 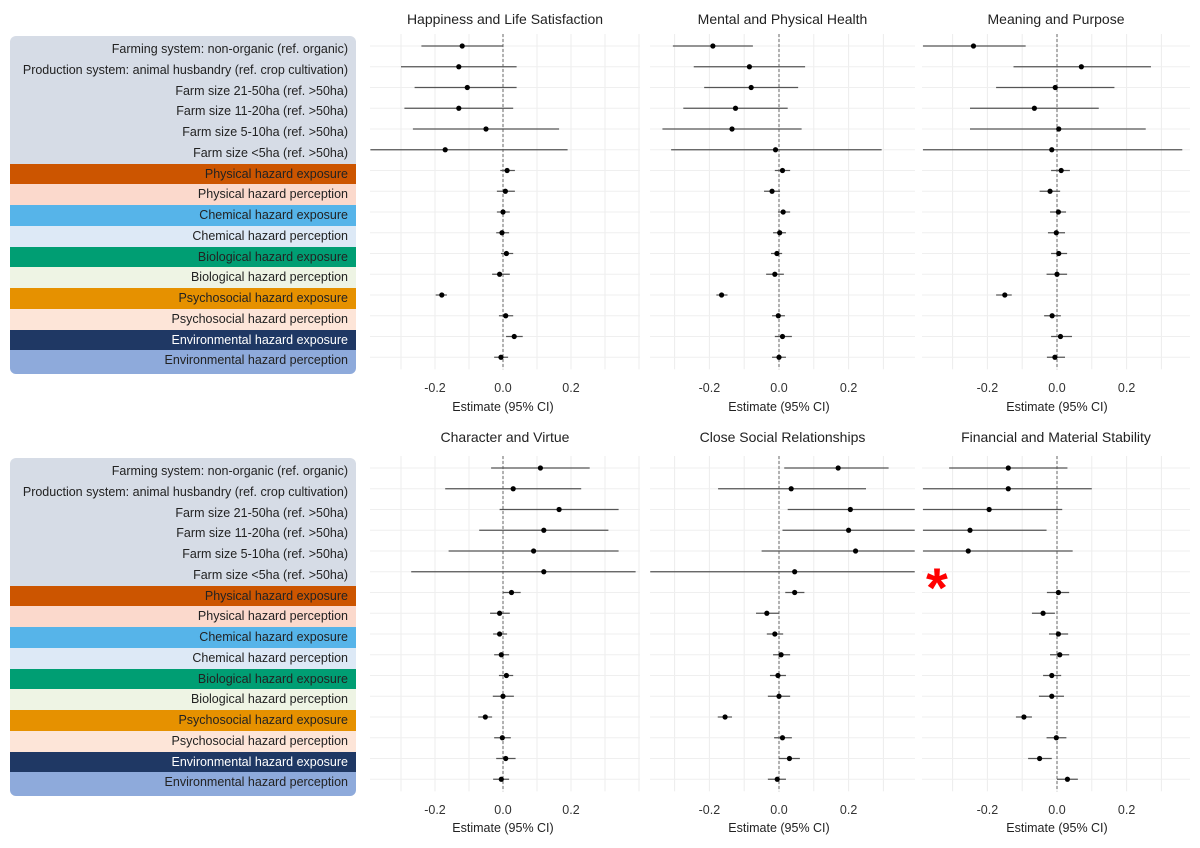 What do you see at coordinates (183, 762) in the screenshot?
I see `row-label: Environmental hazard exposure` at bounding box center [183, 762].